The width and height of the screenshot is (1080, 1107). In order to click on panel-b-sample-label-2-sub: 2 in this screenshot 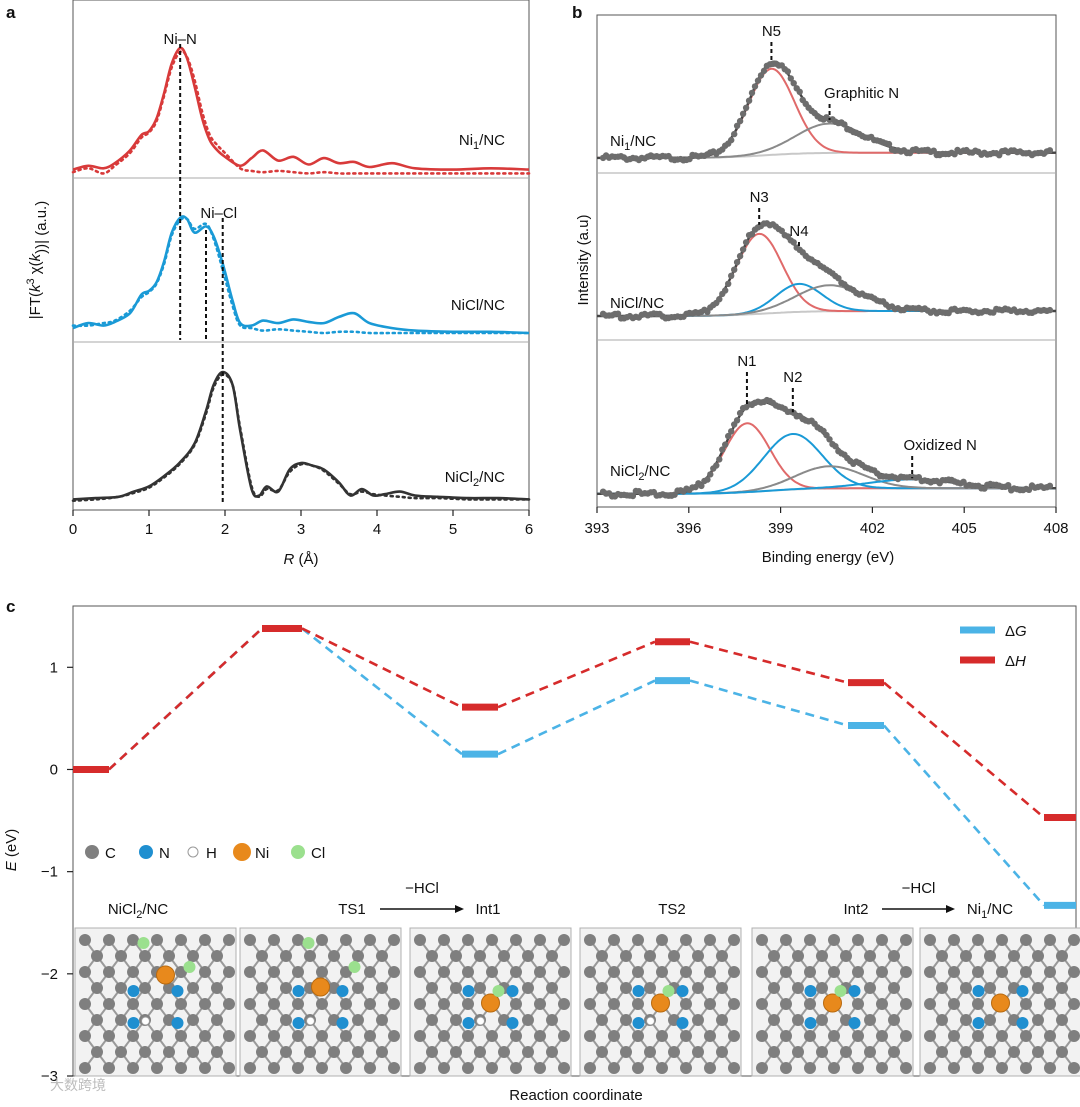, I will do `click(641, 477)`.